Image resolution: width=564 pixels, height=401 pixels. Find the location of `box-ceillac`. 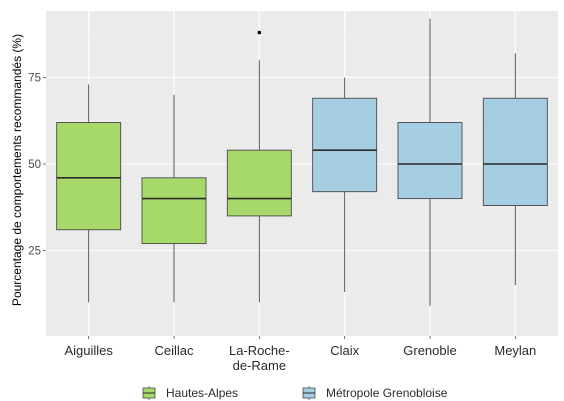

box-ceillac is located at coordinates (174, 198).